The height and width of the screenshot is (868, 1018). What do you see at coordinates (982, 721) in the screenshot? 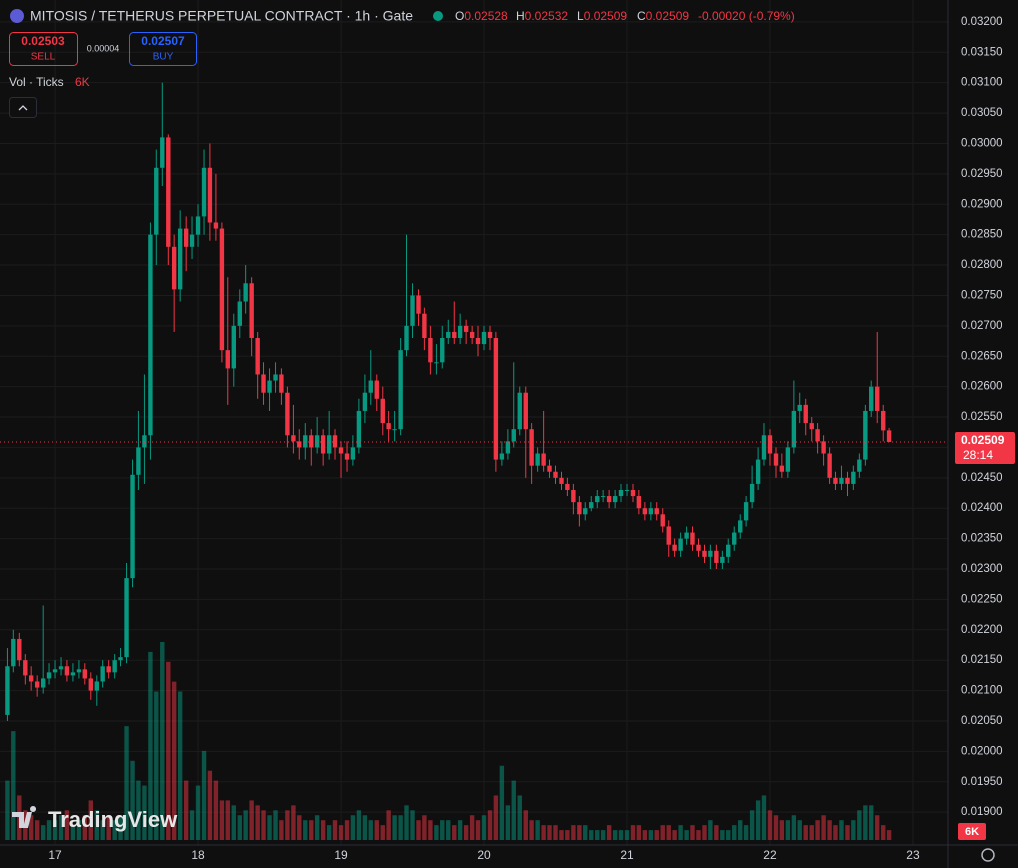
I see `y-tick-label: 0.02050` at bounding box center [982, 721].